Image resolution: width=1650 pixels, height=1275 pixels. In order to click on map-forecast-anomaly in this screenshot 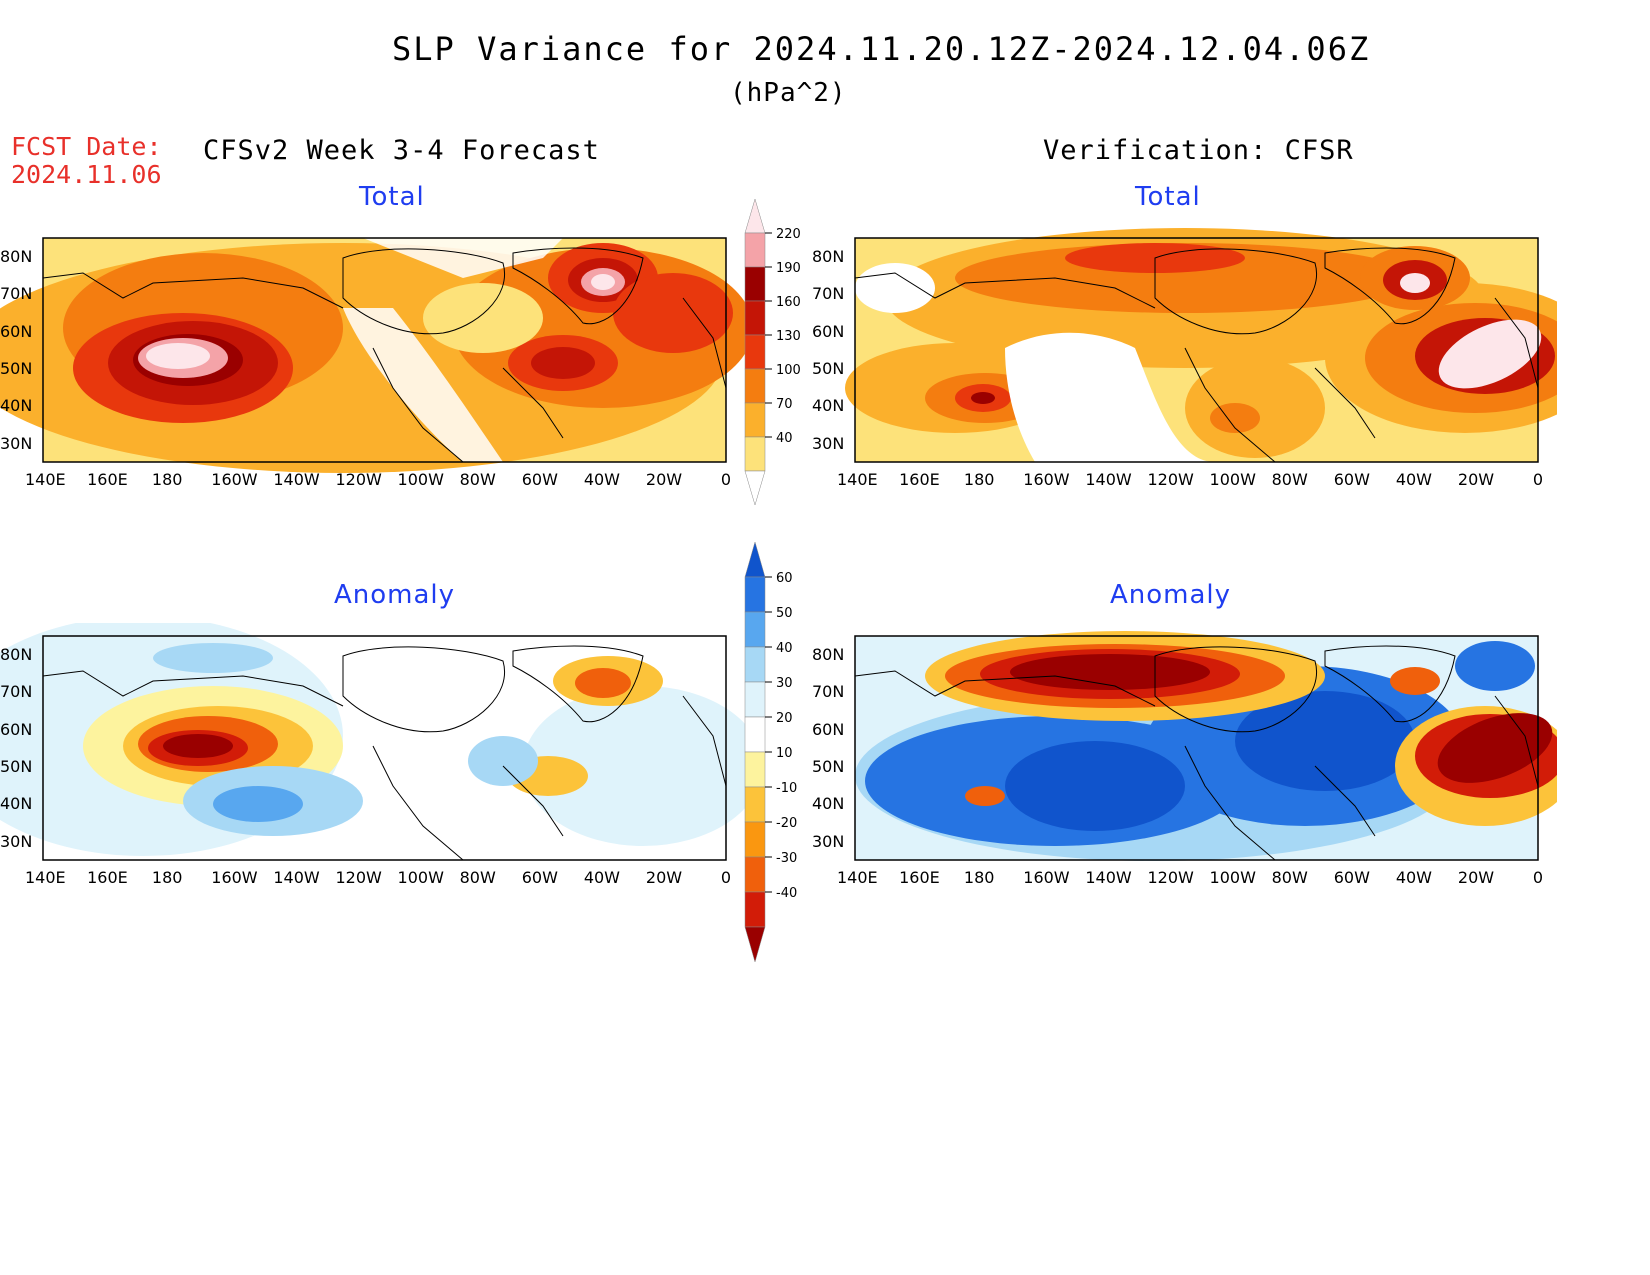, I will do `click(372, 742)`.